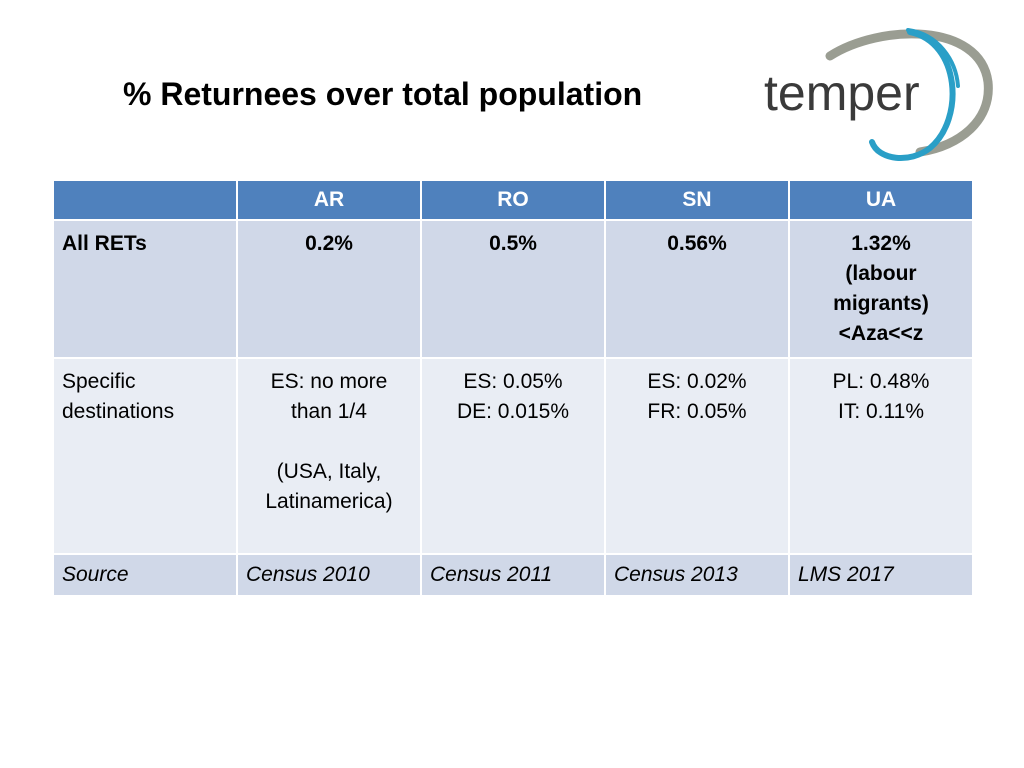 The width and height of the screenshot is (1024, 768). What do you see at coordinates (329, 381) in the screenshot?
I see `cell-line: ES: no more` at bounding box center [329, 381].